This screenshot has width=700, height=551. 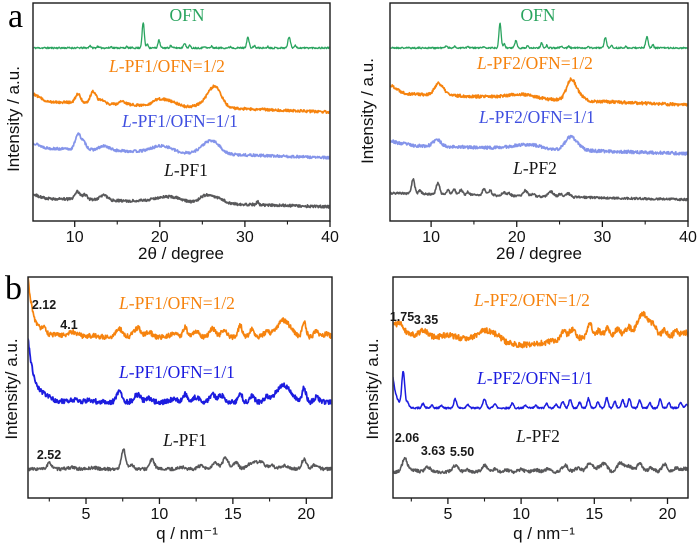 I want to click on saxs-lpf2-tick-label-10: 10, so click(x=521, y=514).